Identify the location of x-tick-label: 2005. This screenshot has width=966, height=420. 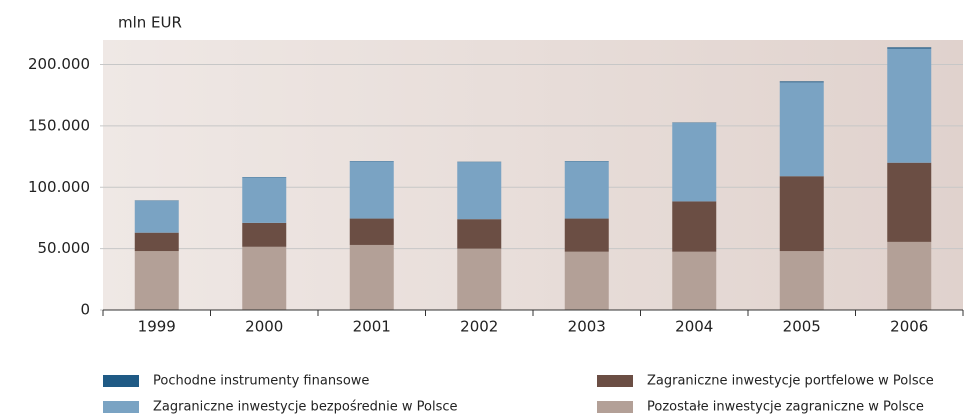
(802, 327).